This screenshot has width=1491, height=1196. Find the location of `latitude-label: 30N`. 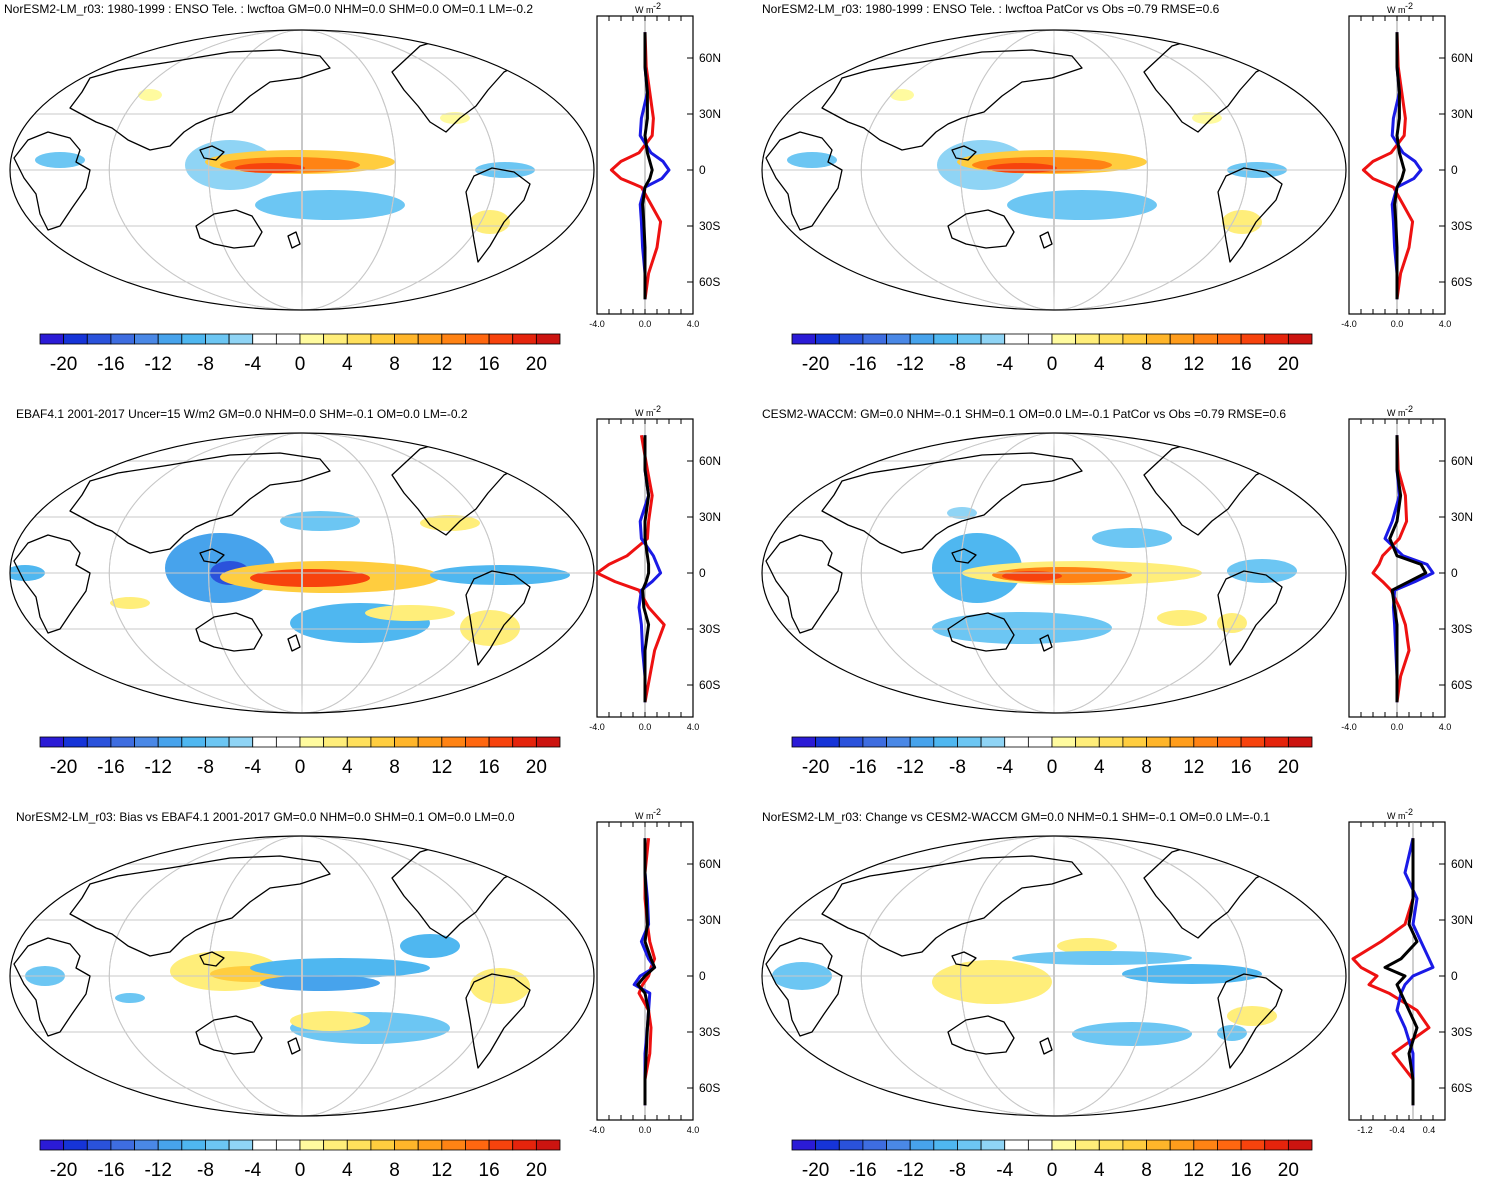

latitude-label: 30N is located at coordinates (710, 114).